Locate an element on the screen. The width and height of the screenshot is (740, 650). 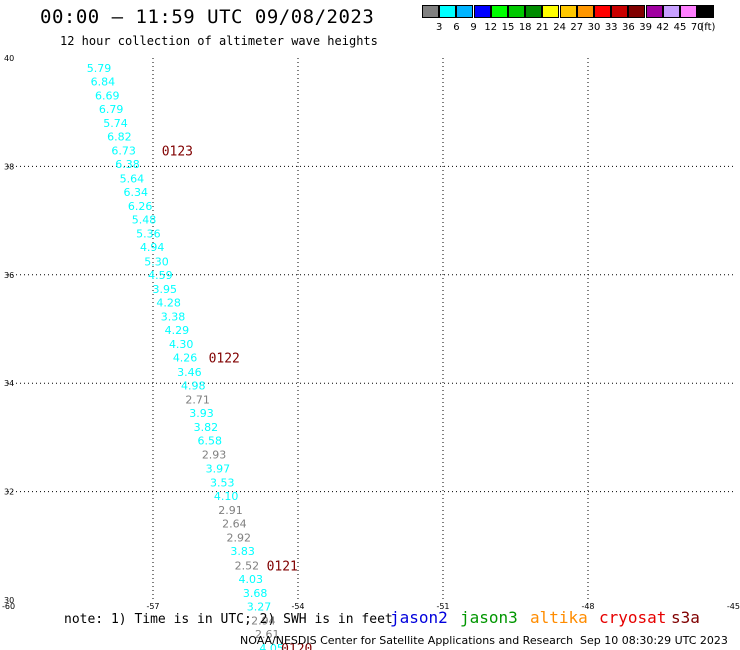
colorbar-label: 18 is located at coordinates (525, 27).